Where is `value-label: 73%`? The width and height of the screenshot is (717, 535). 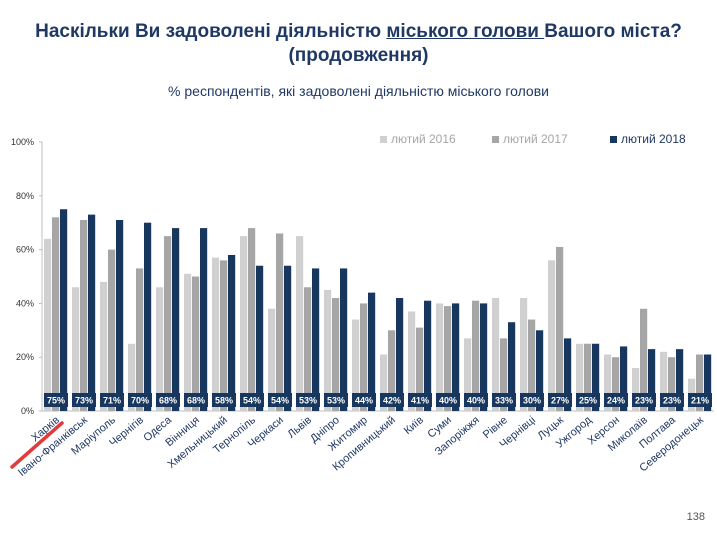
value-label: 73% is located at coordinates (84, 401).